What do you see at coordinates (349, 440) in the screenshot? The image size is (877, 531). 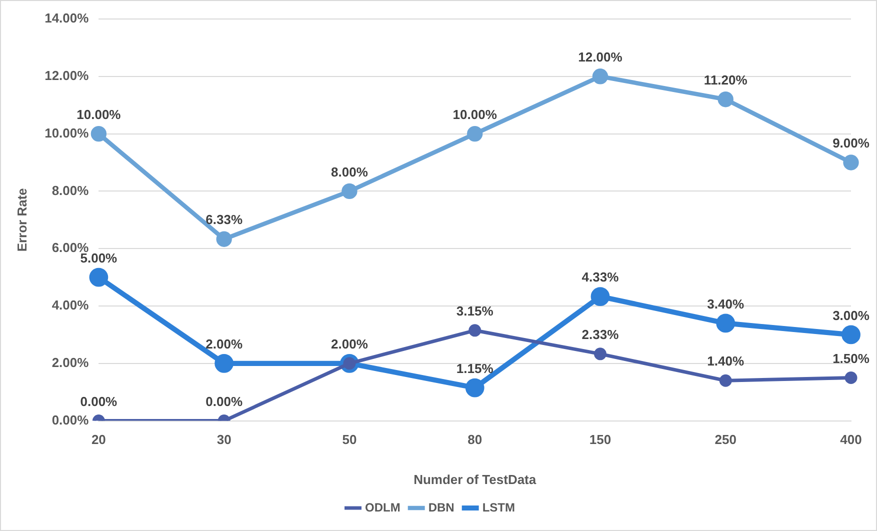 I see `x-tick-label: 50` at bounding box center [349, 440].